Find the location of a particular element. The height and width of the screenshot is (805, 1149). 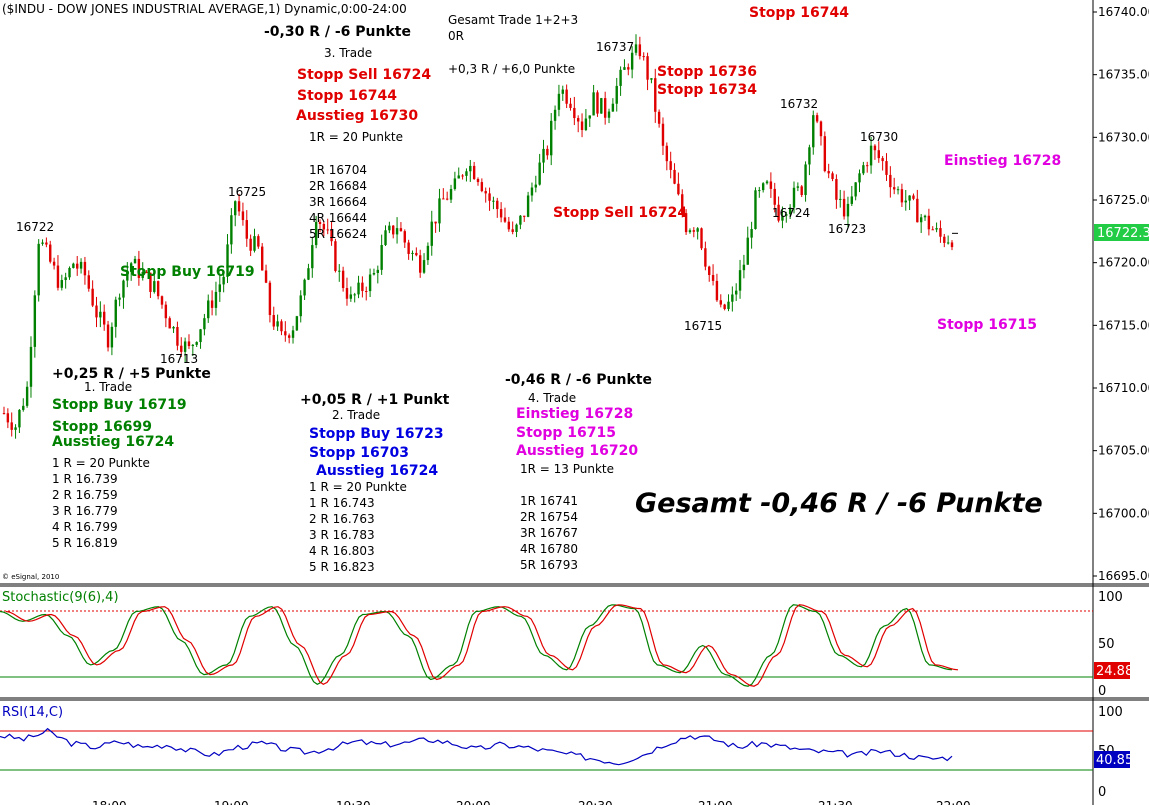

trade3-level: 2R 16684 is located at coordinates (338, 186).